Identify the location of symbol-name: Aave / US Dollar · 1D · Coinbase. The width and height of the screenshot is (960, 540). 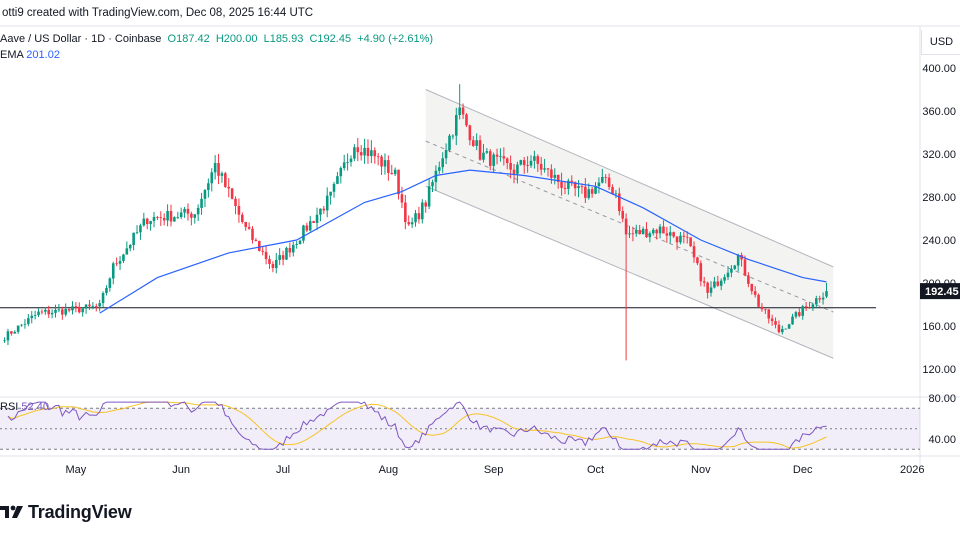
(81, 39).